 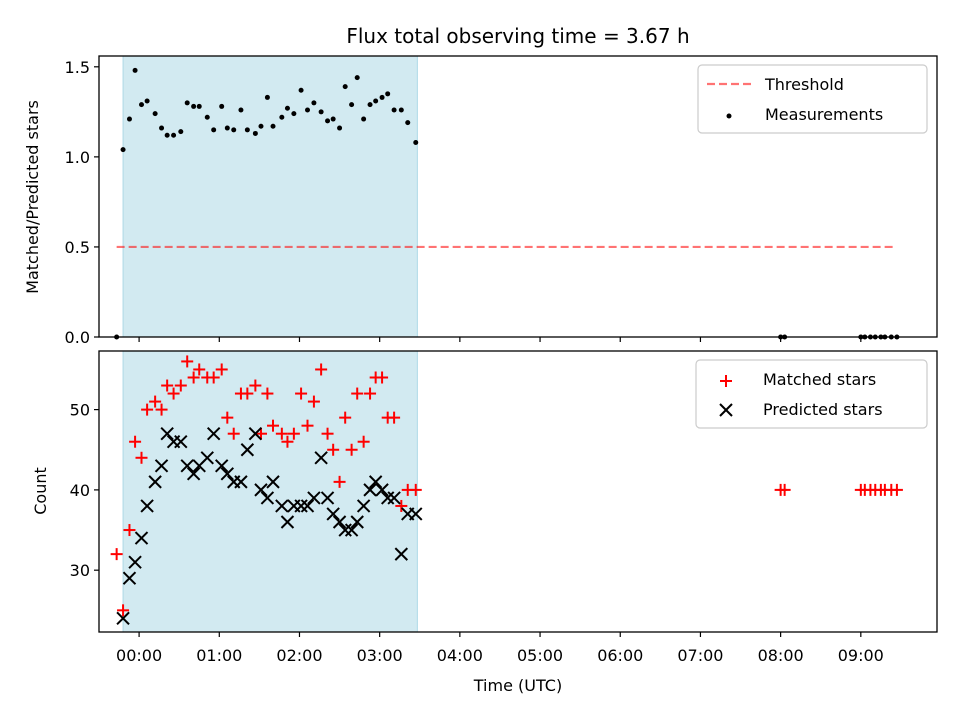 I want to click on bottom-legend: Matched stars Predicted stars, so click(x=811, y=394).